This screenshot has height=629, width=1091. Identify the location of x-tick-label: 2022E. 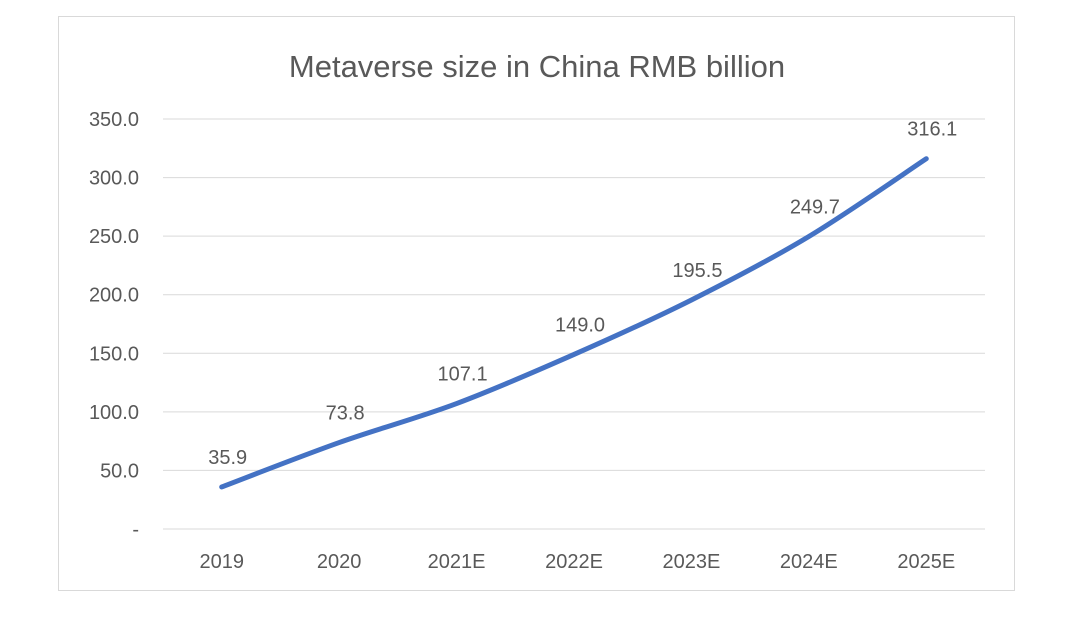
(574, 562).